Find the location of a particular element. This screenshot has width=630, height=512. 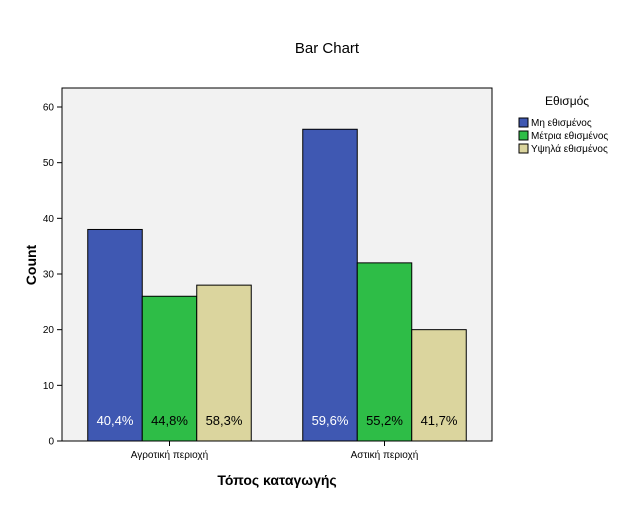

x-tick-label: Αστική περιοχή is located at coordinates (385, 455).